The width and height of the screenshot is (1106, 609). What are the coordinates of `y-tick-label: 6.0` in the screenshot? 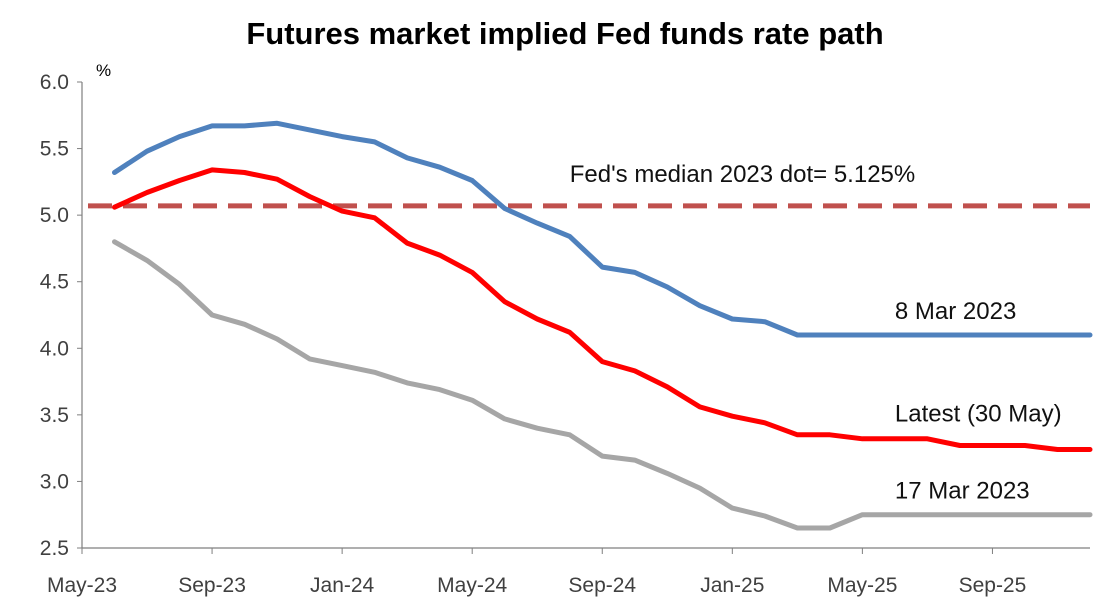 It's located at (54, 82).